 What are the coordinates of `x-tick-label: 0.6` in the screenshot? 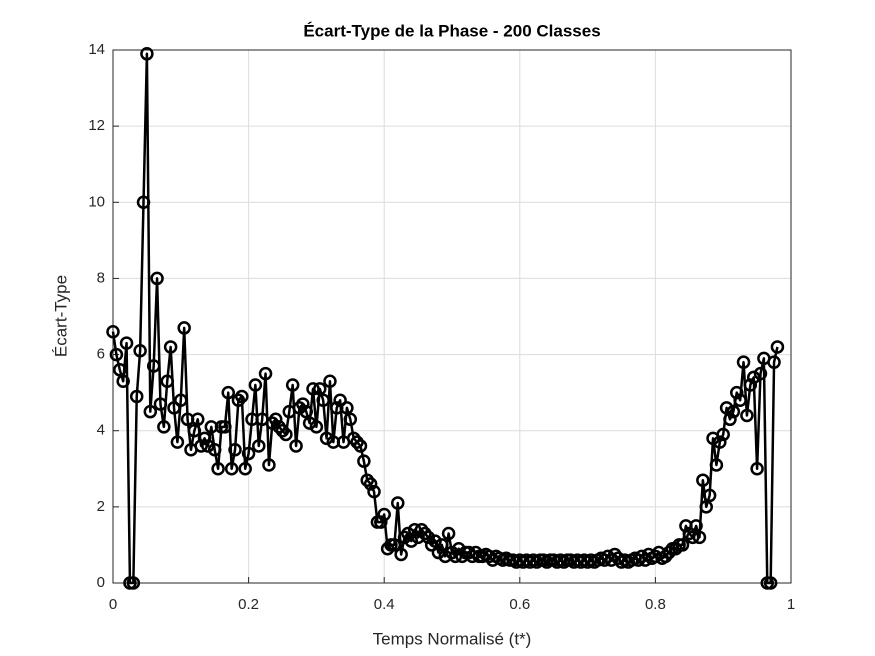 It's located at (519, 604).